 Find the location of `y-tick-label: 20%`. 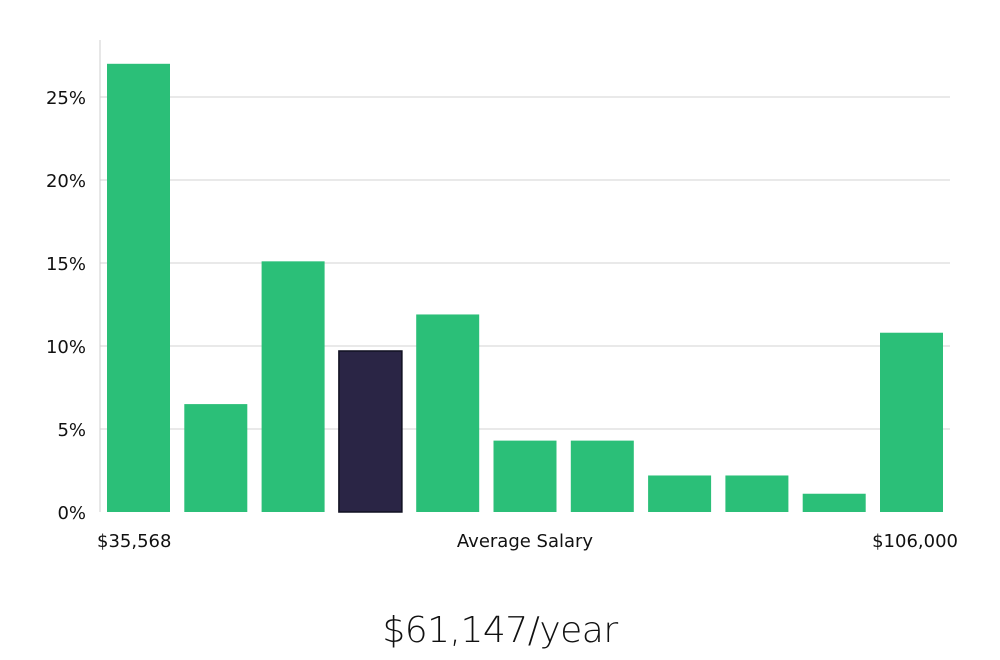

y-tick-label: 20% is located at coordinates (66, 181).